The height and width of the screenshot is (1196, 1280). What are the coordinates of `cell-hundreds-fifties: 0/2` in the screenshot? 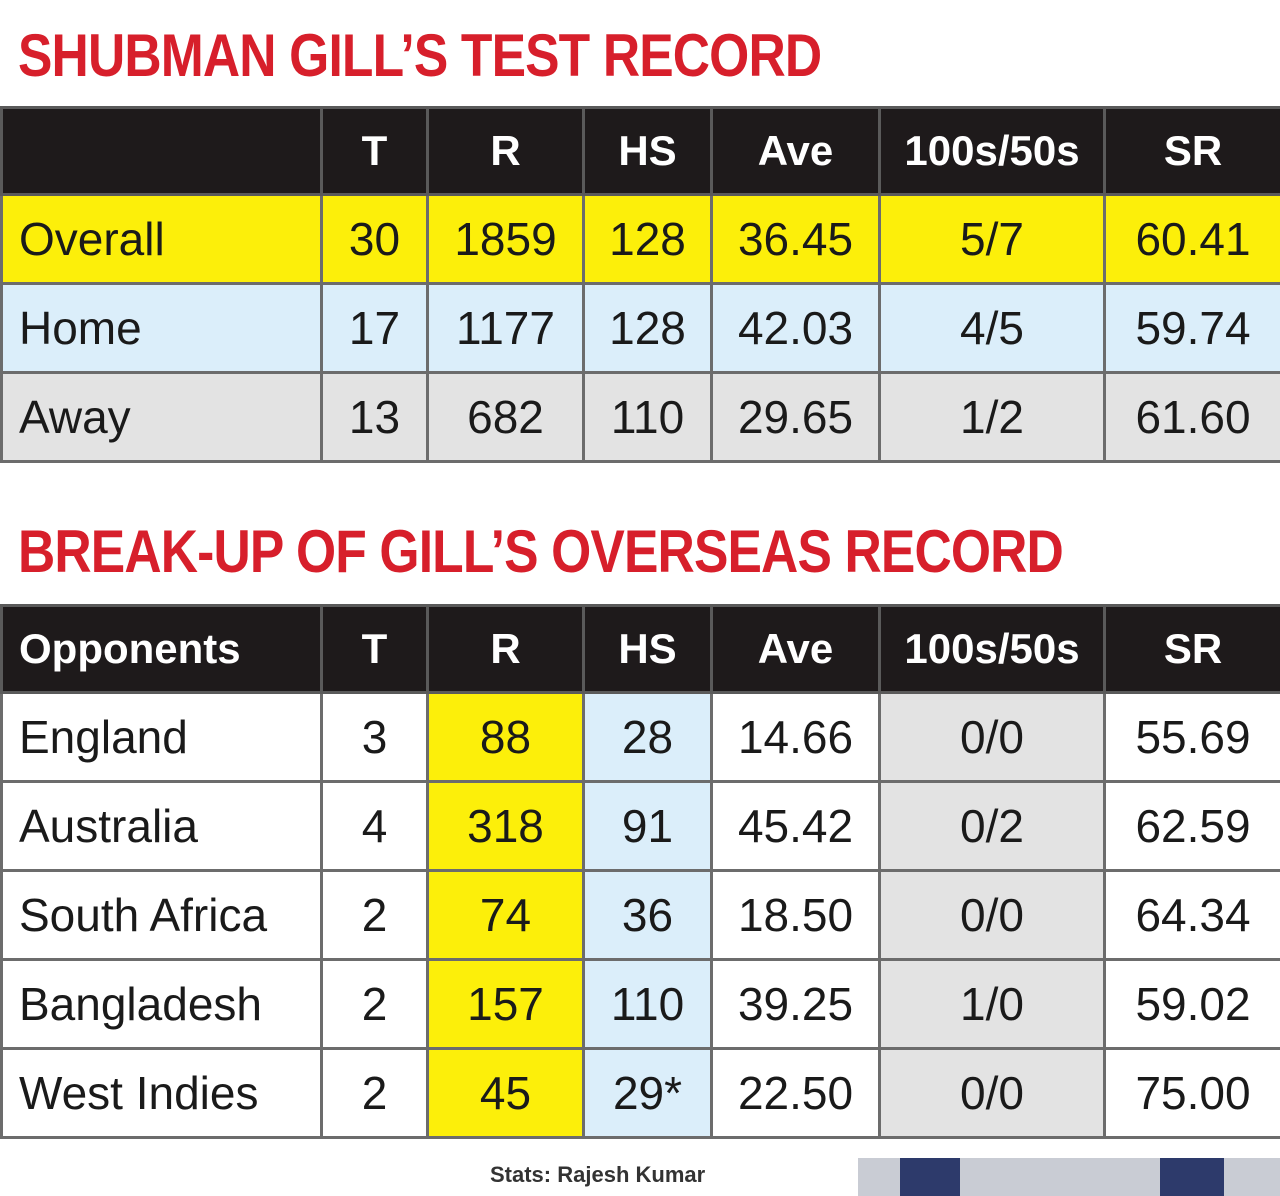 It's located at (992, 826).